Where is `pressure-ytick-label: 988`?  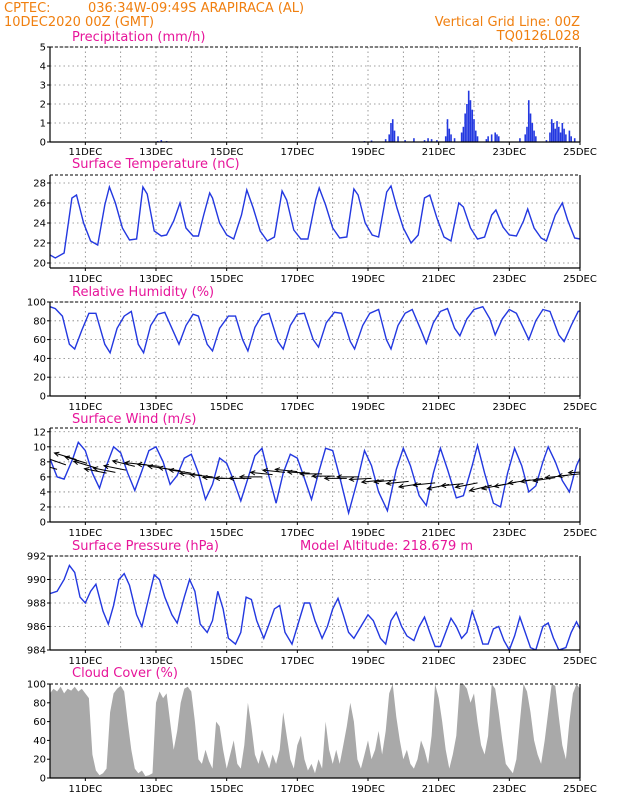 pressure-ytick-label: 988 is located at coordinates (36, 604).